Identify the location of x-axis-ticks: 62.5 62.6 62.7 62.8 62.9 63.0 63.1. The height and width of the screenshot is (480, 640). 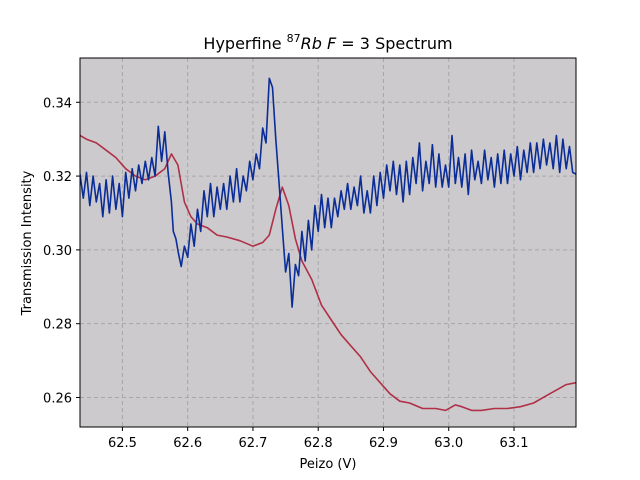
(318, 439).